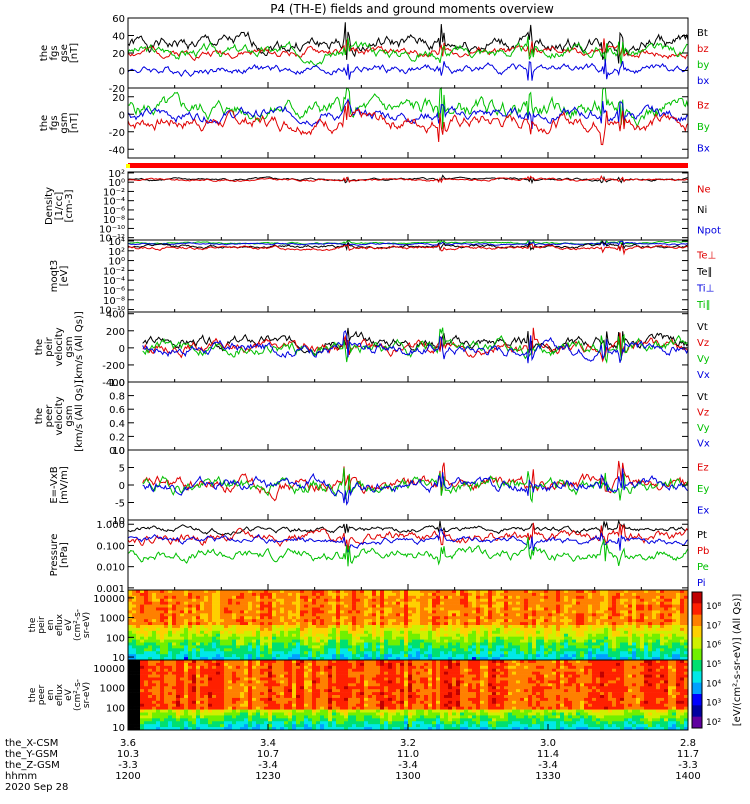 The height and width of the screenshot is (804, 750). What do you see at coordinates (117, 424) in the screenshot?
I see `ytick-label-peer_velocity-3: 0.4` at bounding box center [117, 424].